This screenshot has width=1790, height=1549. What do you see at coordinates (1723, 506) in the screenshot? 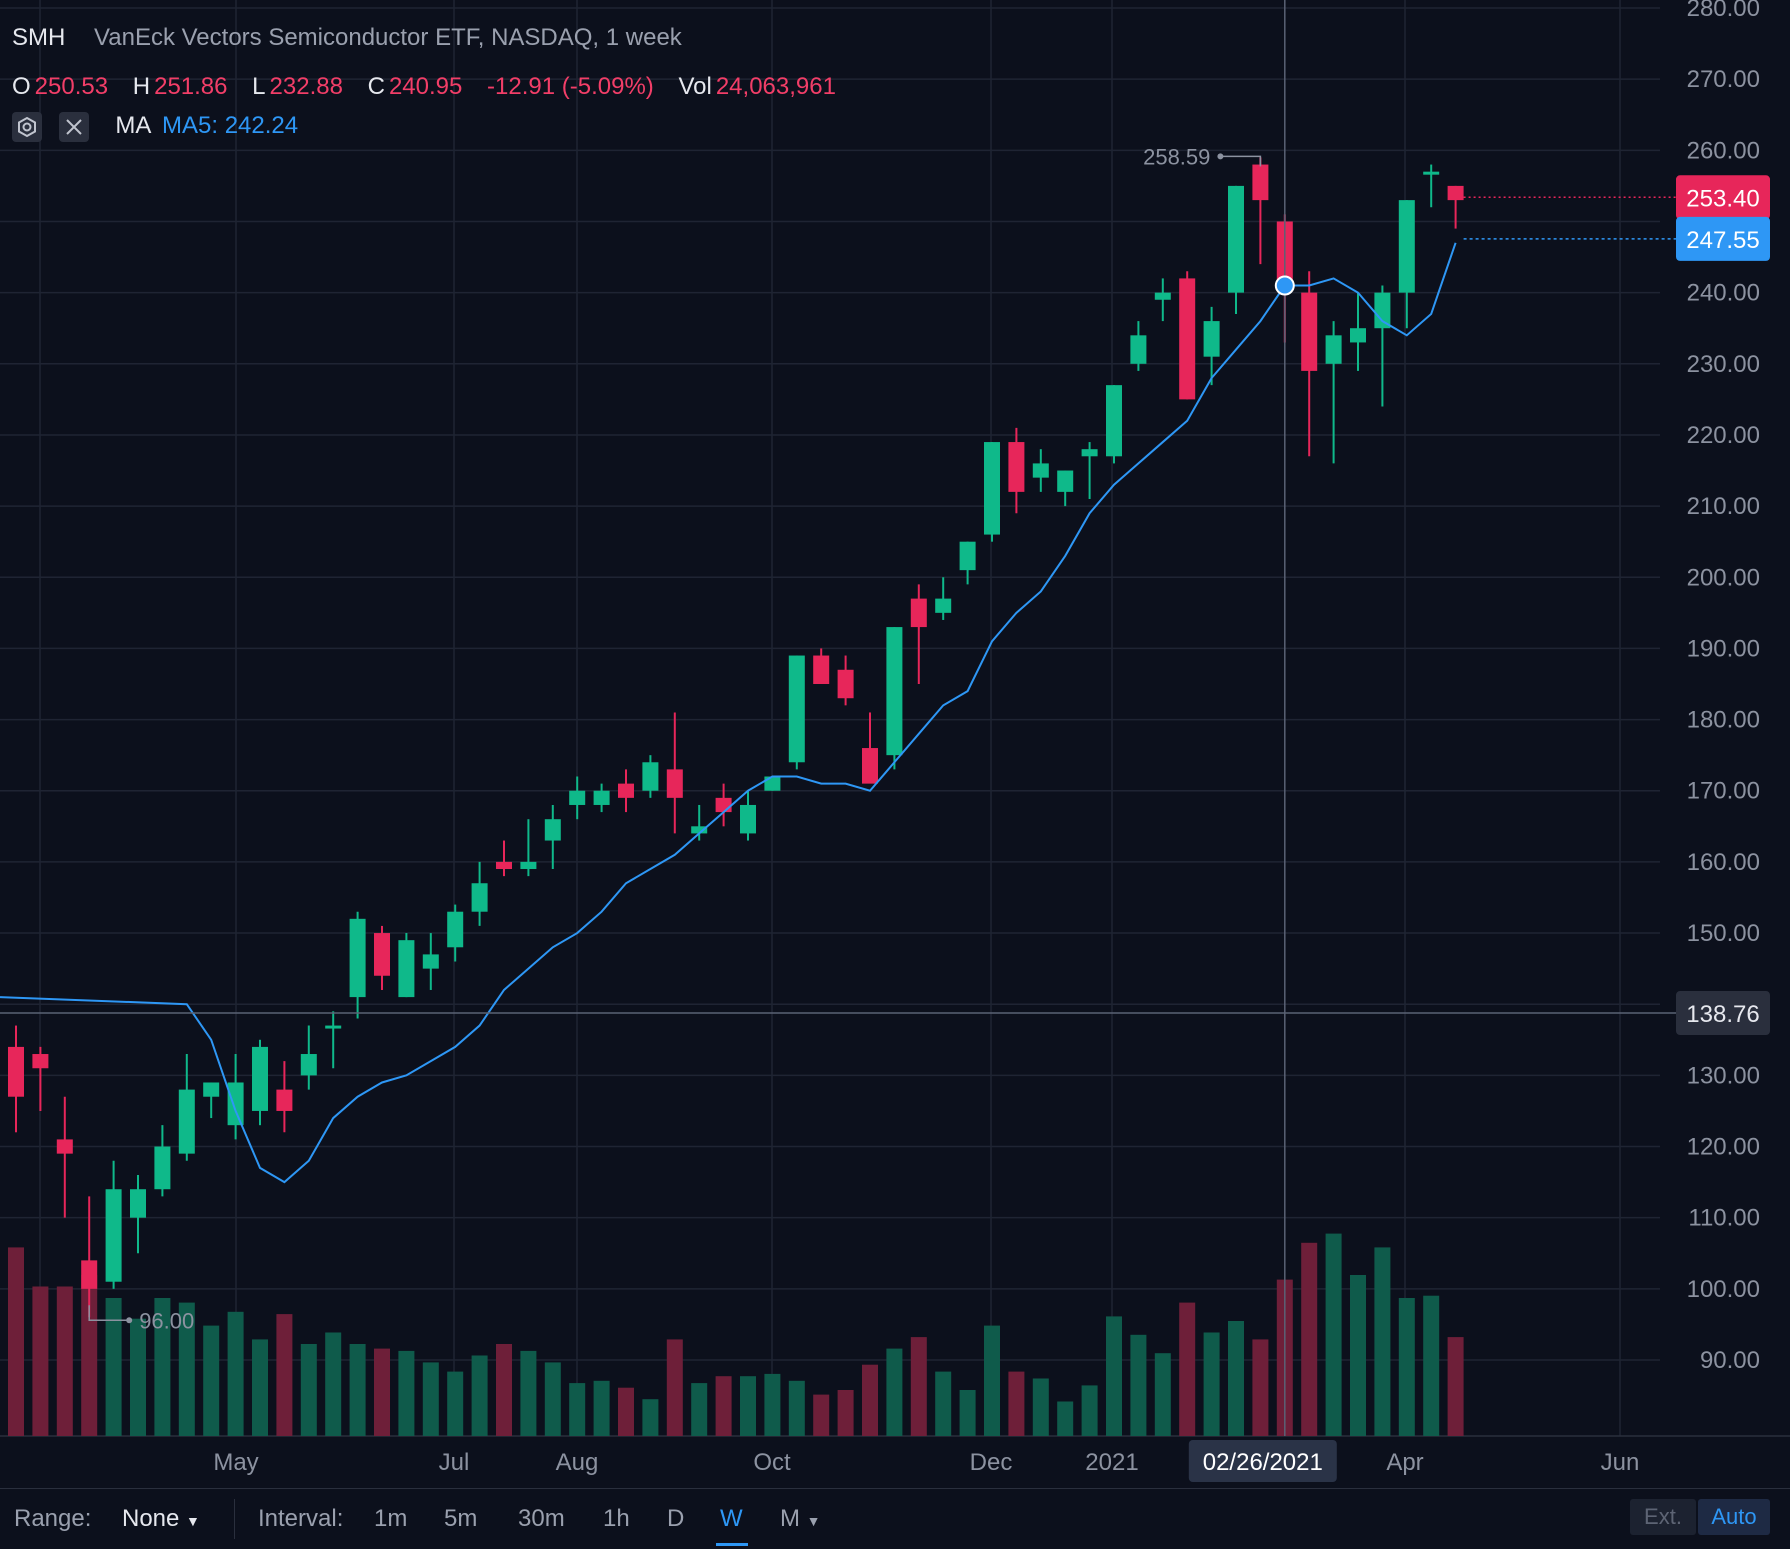
I see `y-tick-label: 210.00` at bounding box center [1723, 506].